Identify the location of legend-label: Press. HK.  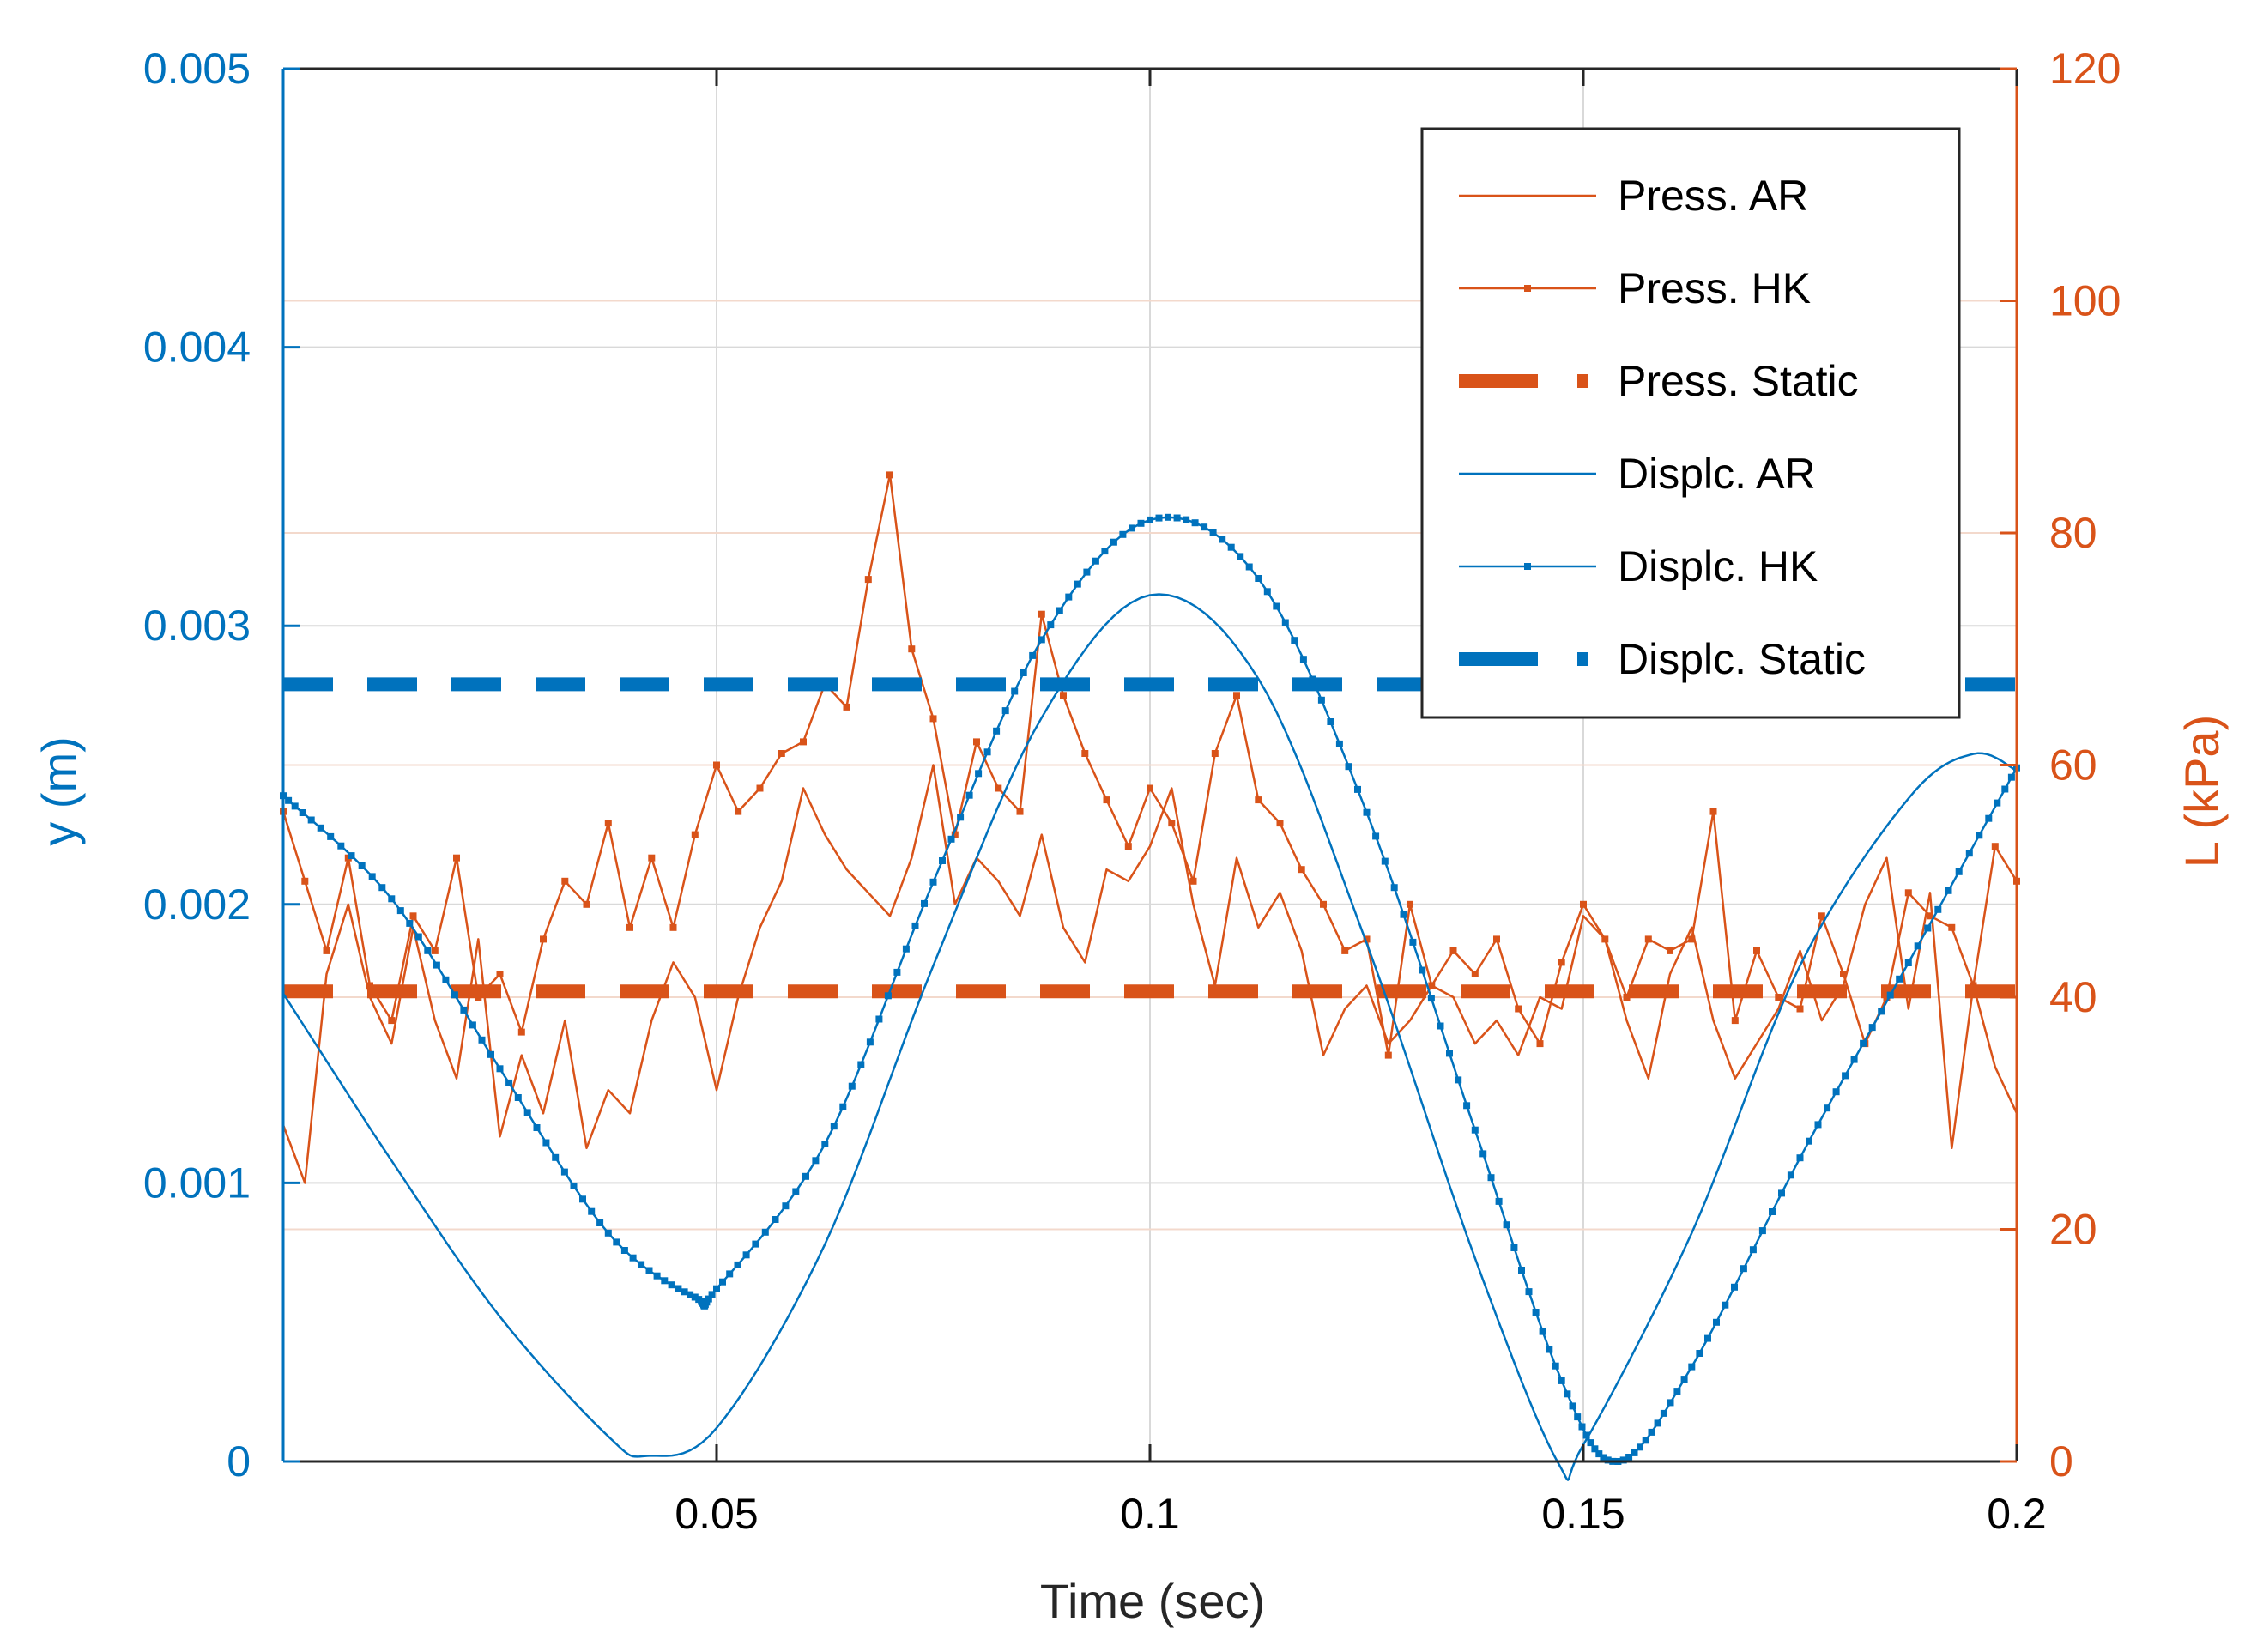
(1714, 288).